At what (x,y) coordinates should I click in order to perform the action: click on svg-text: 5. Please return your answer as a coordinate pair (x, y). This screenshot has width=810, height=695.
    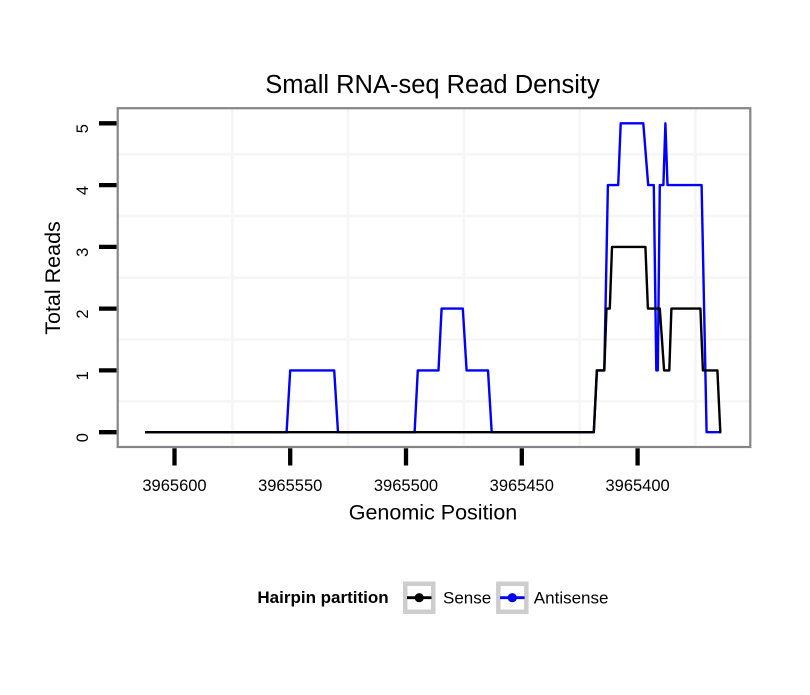
    Looking at the image, I should click on (83, 128).